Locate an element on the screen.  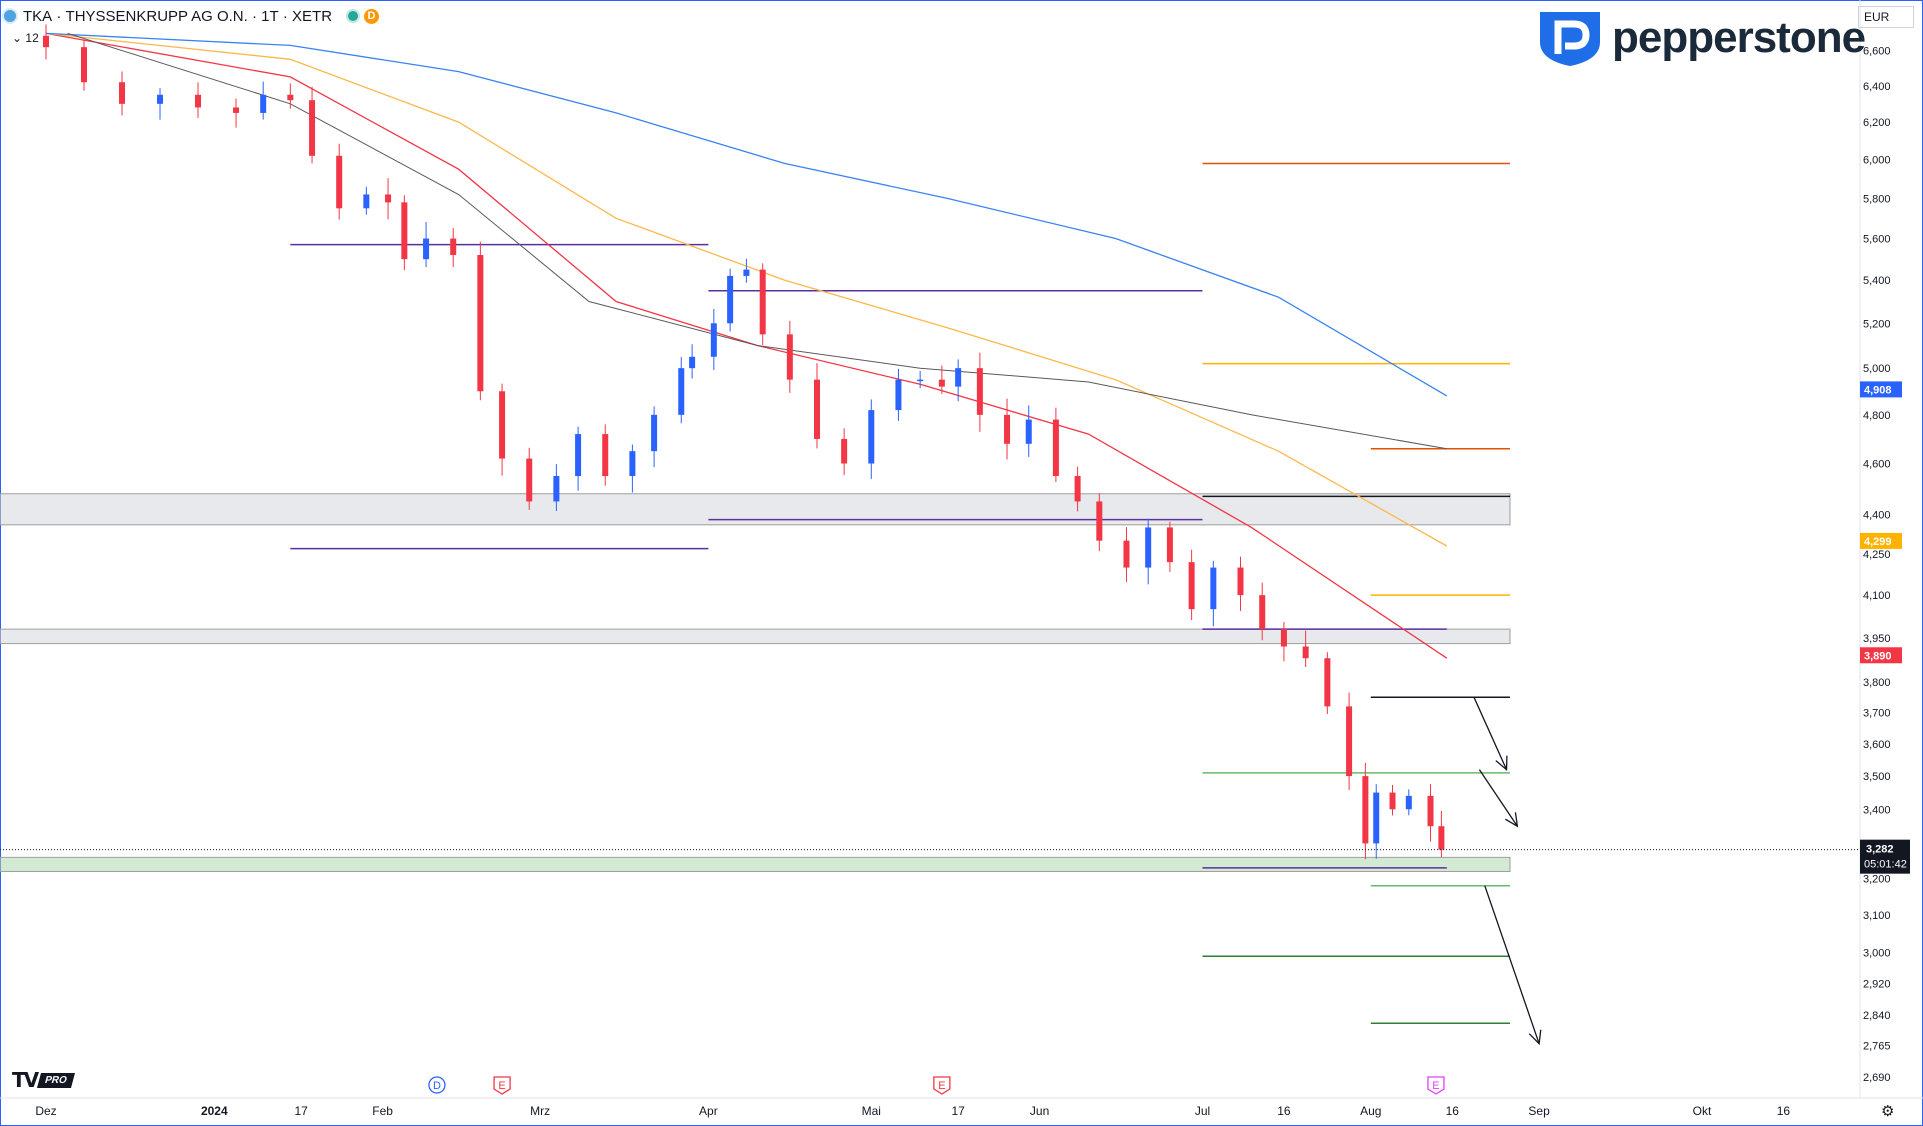
tradingview-logo: TV PRO is located at coordinates (43, 1080).